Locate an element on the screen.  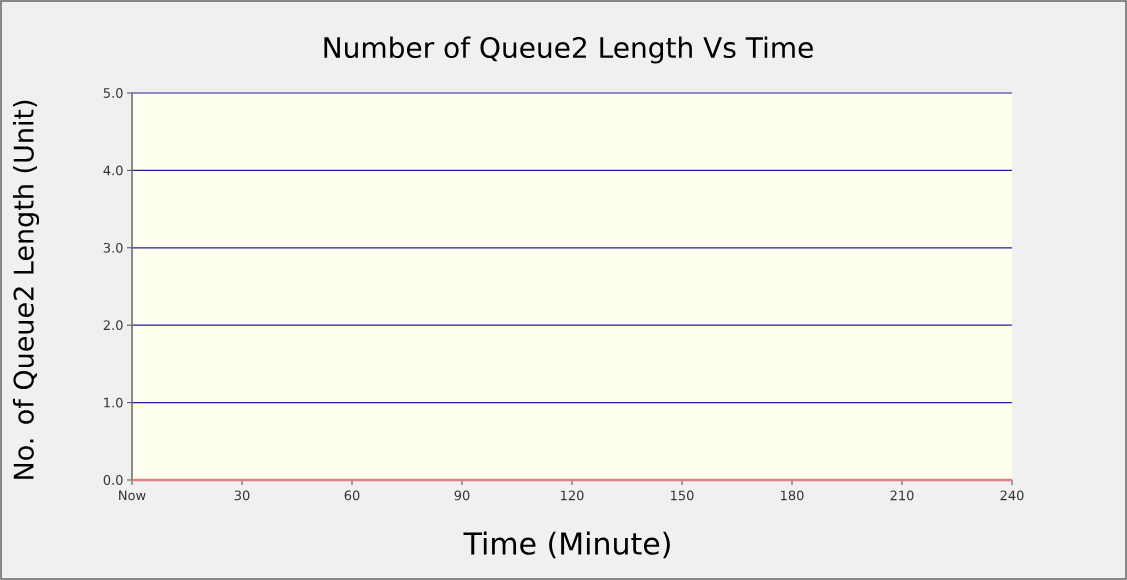
x-tick-label: 30 is located at coordinates (242, 495).